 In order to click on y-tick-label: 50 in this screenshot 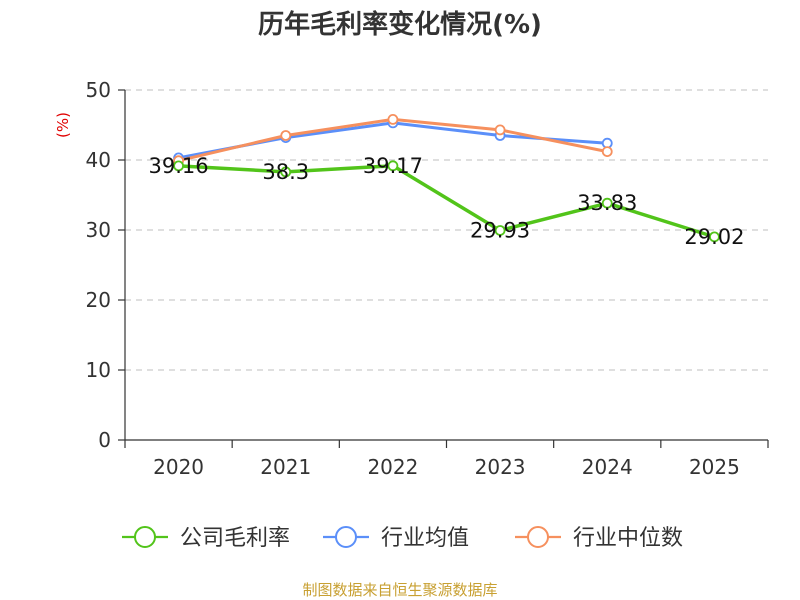, I will do `click(98, 90)`.